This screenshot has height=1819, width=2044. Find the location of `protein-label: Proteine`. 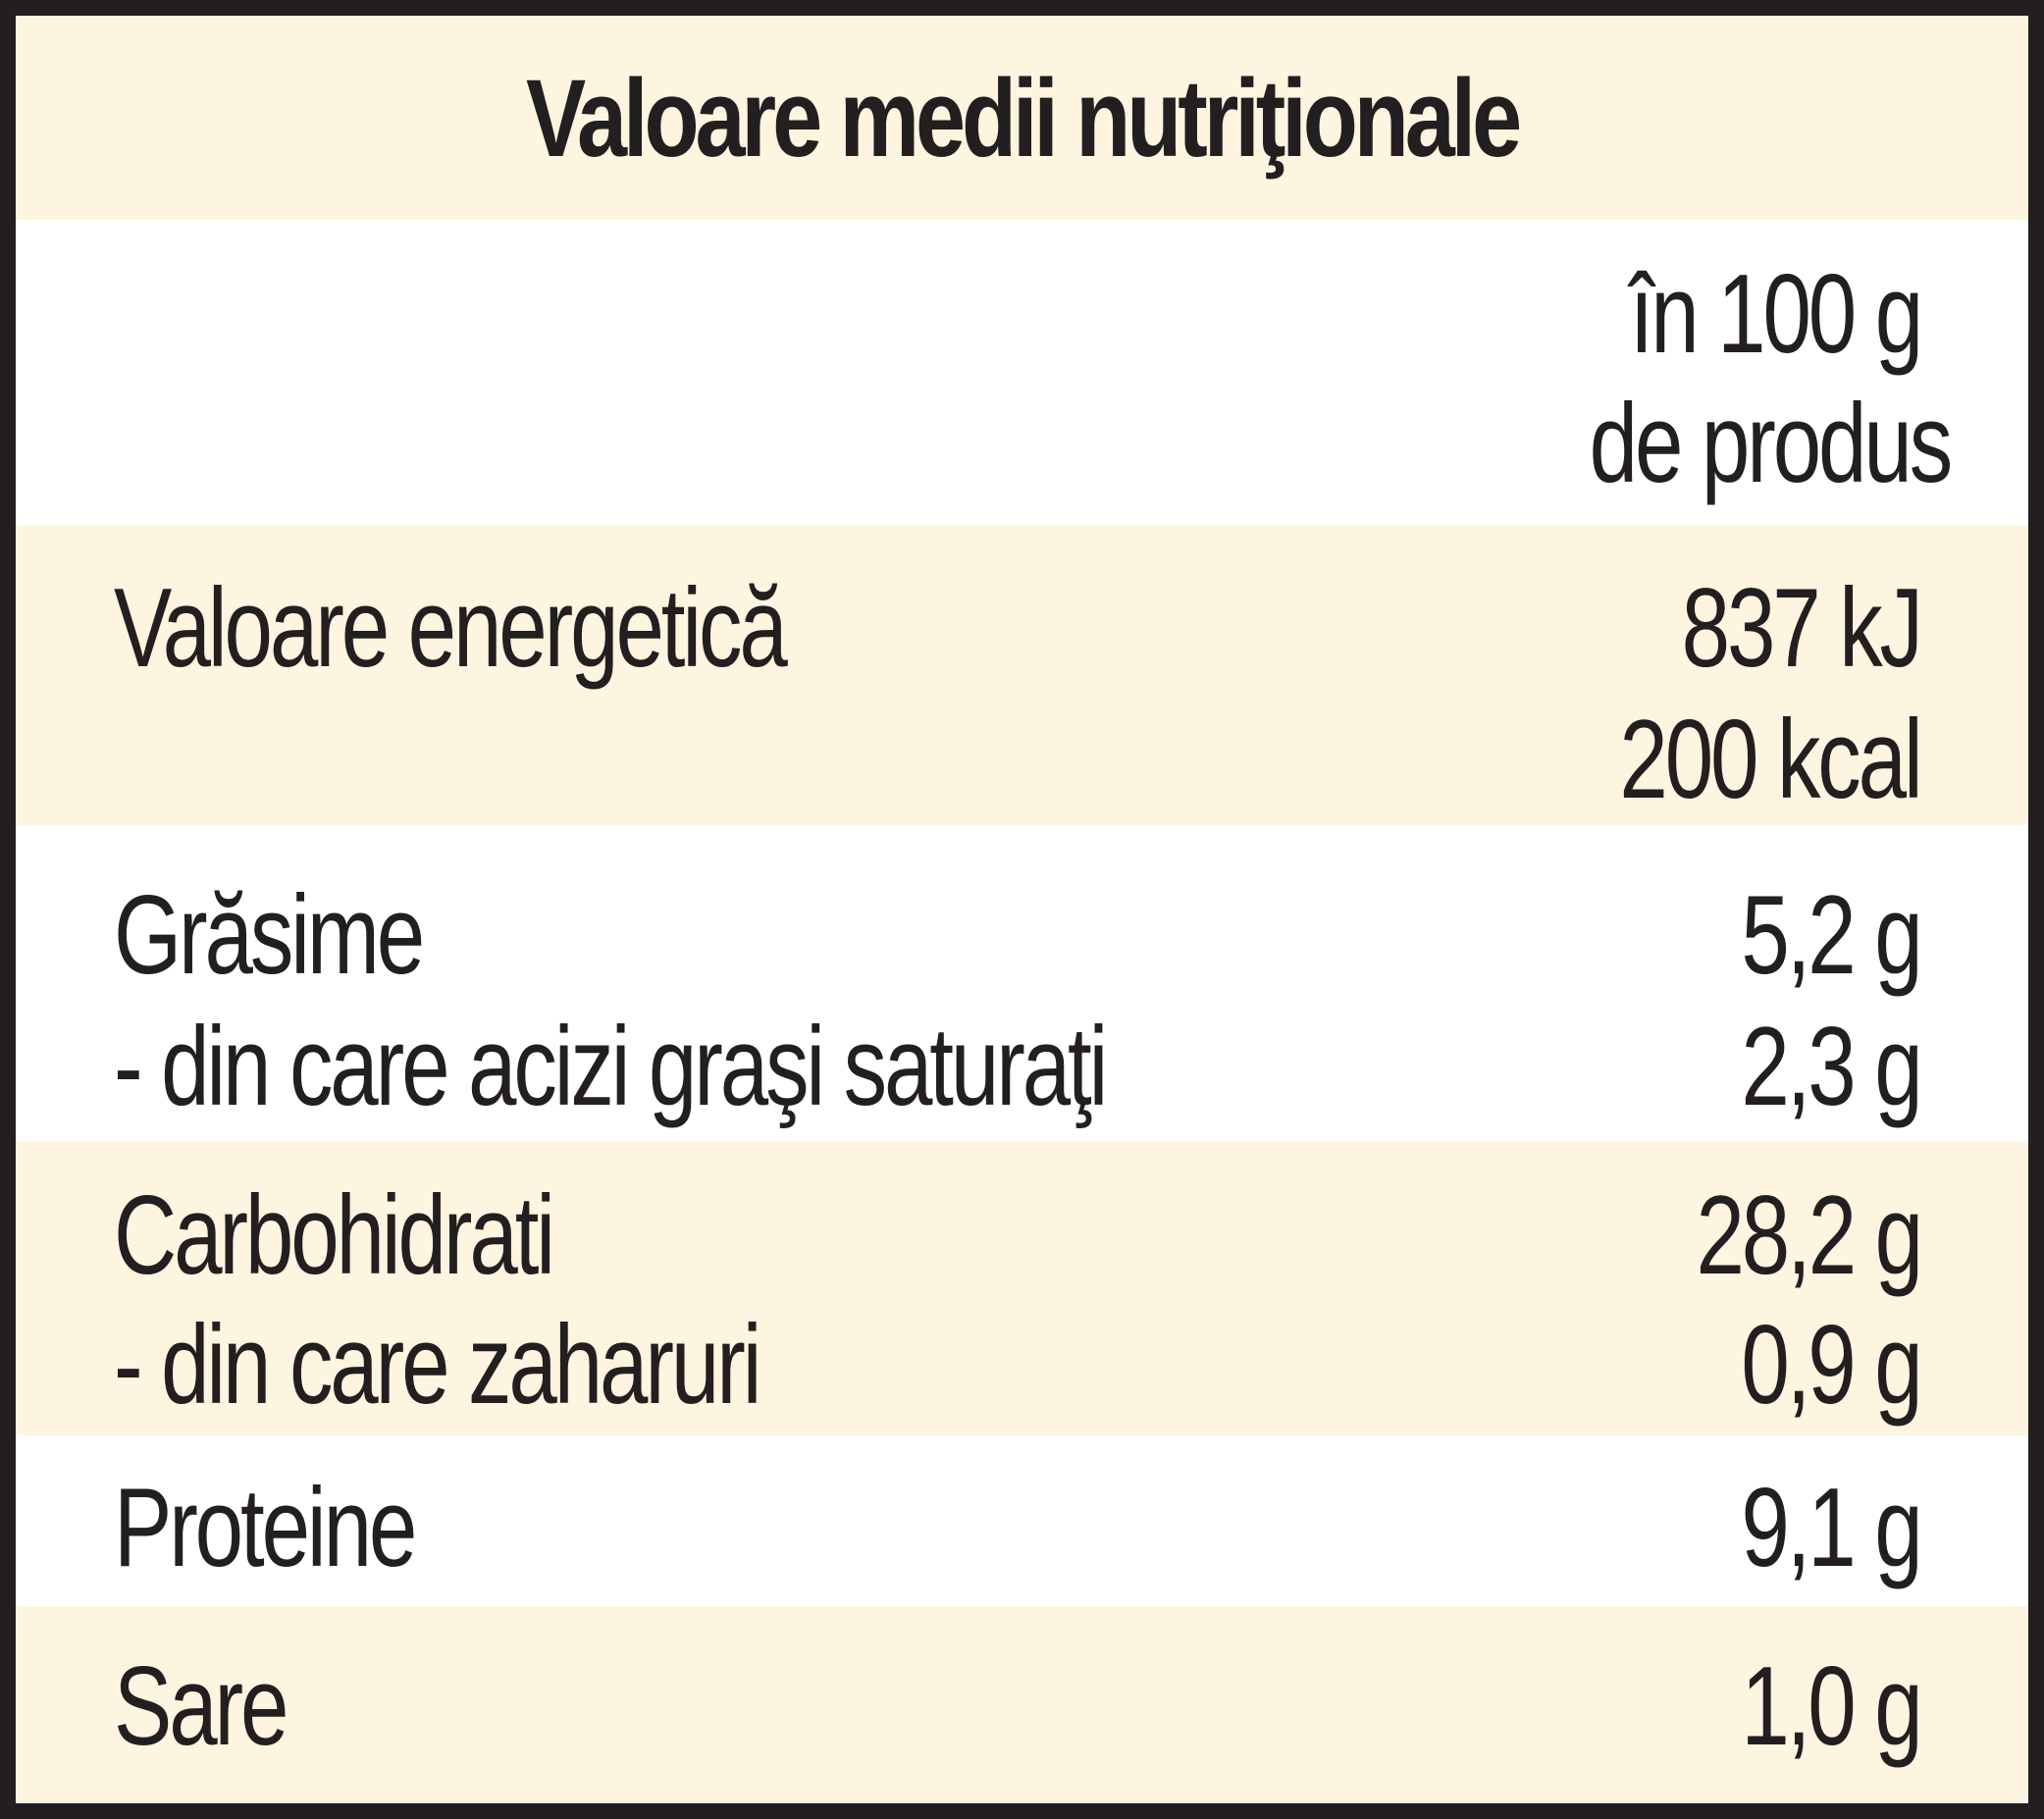

protein-label: Proteine is located at coordinates (265, 1528).